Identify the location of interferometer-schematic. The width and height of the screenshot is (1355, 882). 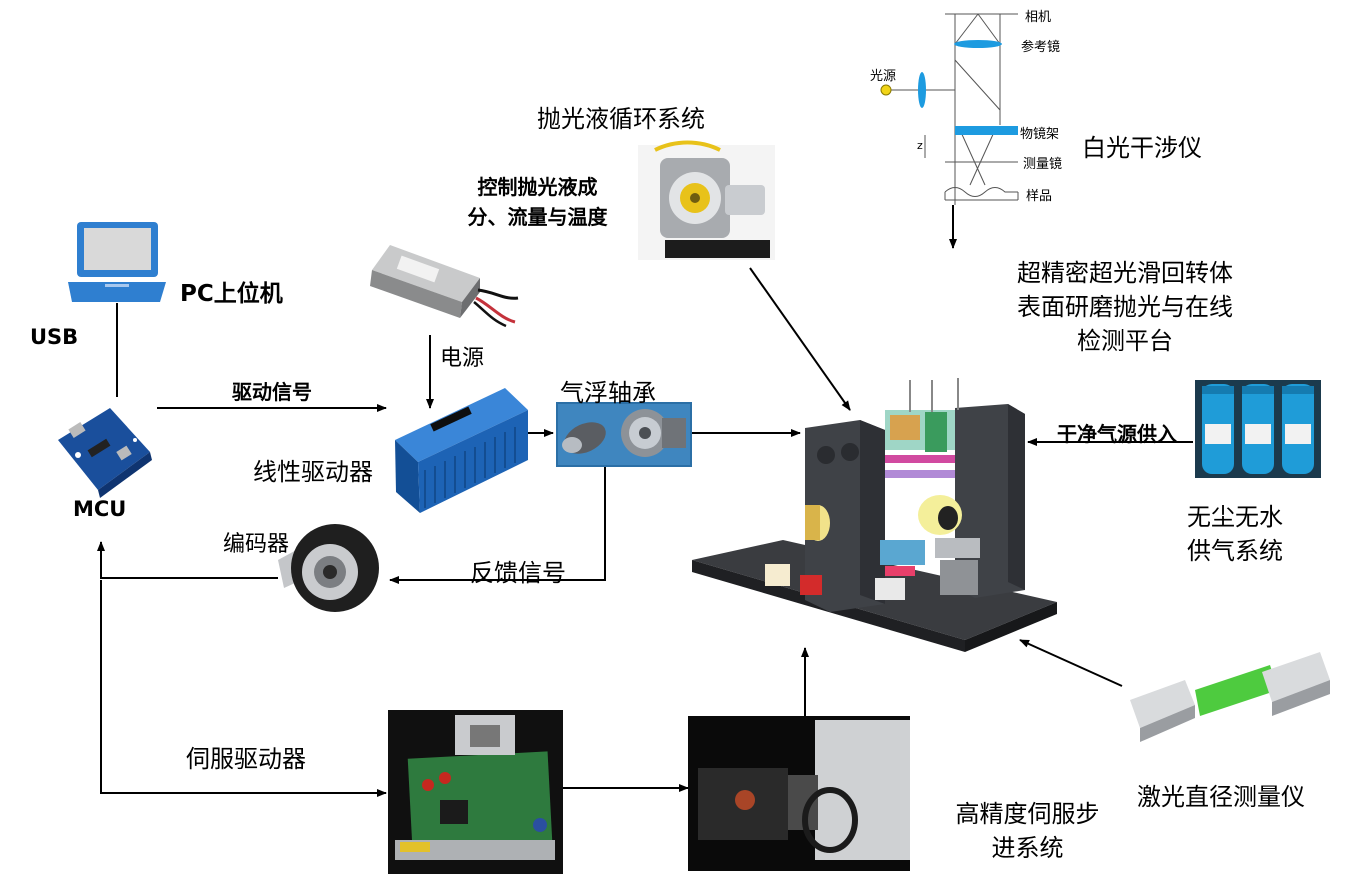
(954, 109).